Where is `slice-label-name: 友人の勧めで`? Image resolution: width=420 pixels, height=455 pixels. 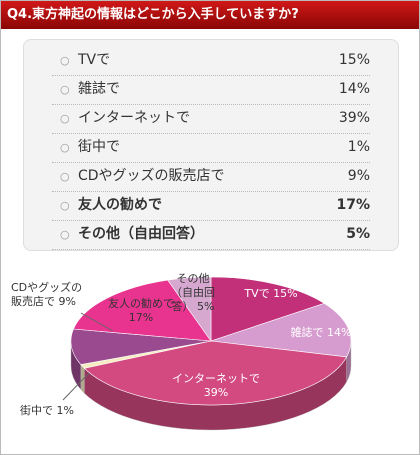 slice-label-name: 友人の勧めで is located at coordinates (141, 303).